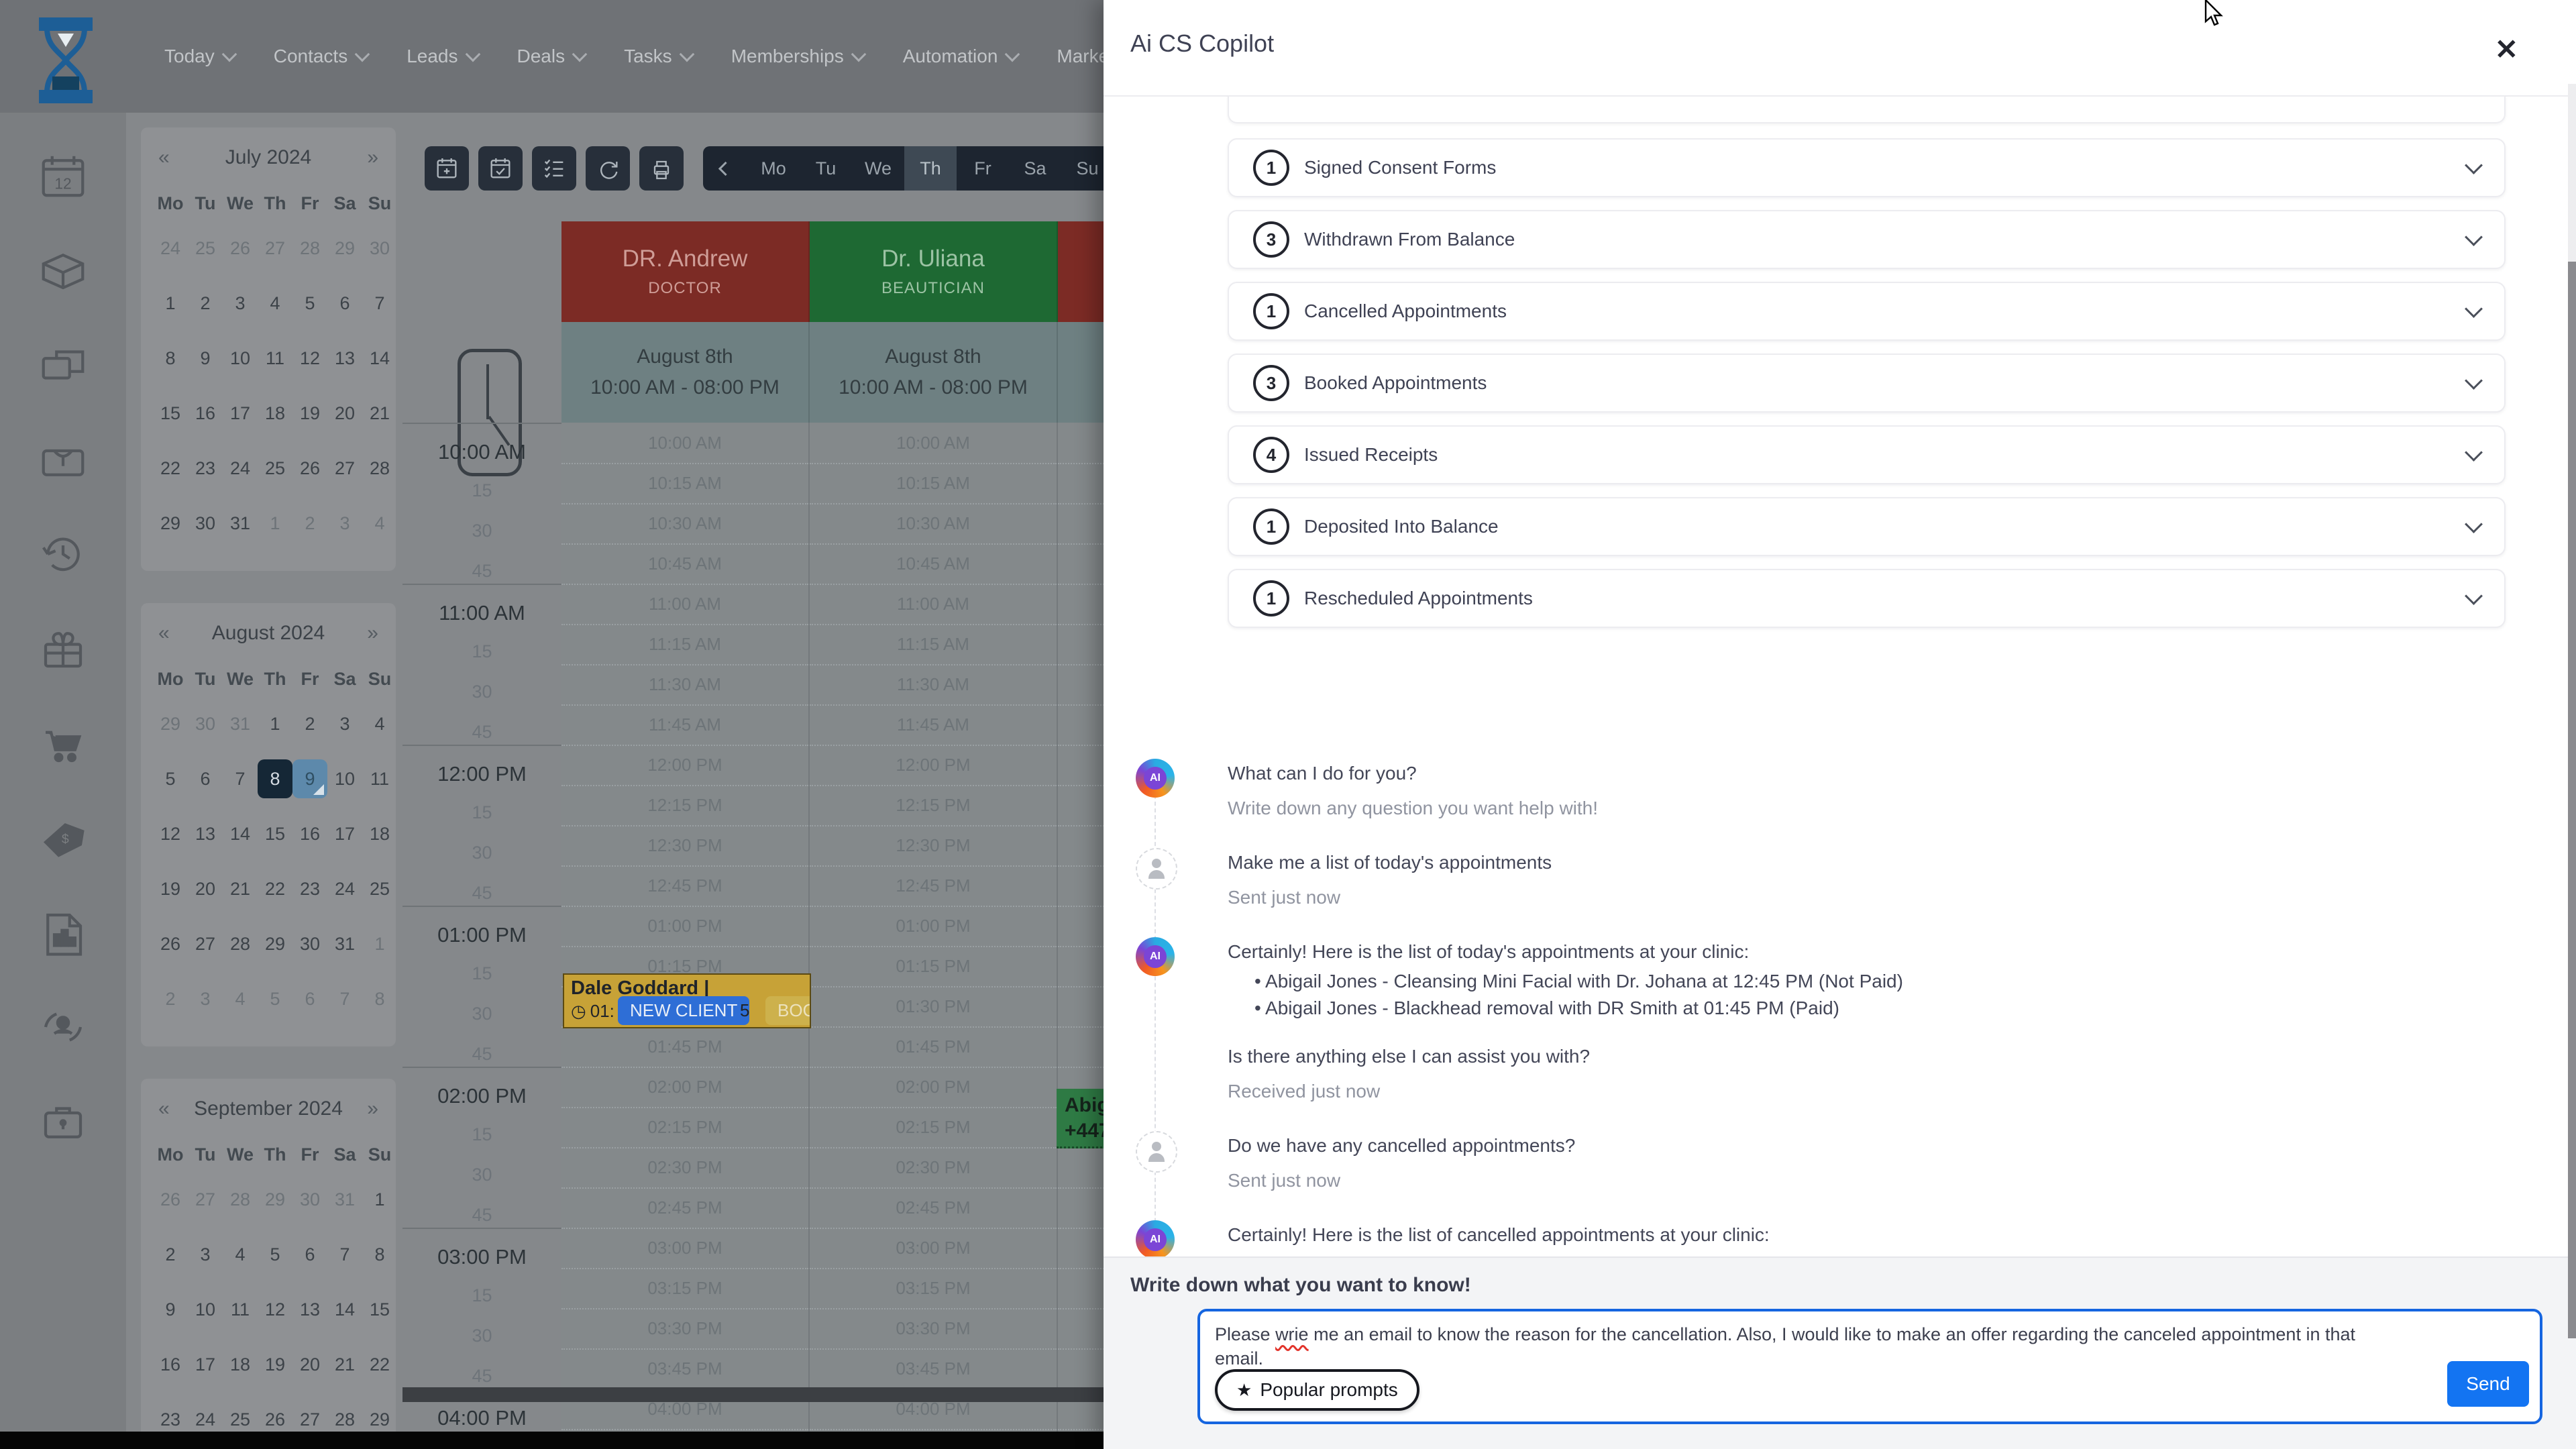 This screenshot has height=1449, width=2576. Describe the element at coordinates (684, 846) in the screenshot. I see `time-slot: 12:30 PM` at that location.